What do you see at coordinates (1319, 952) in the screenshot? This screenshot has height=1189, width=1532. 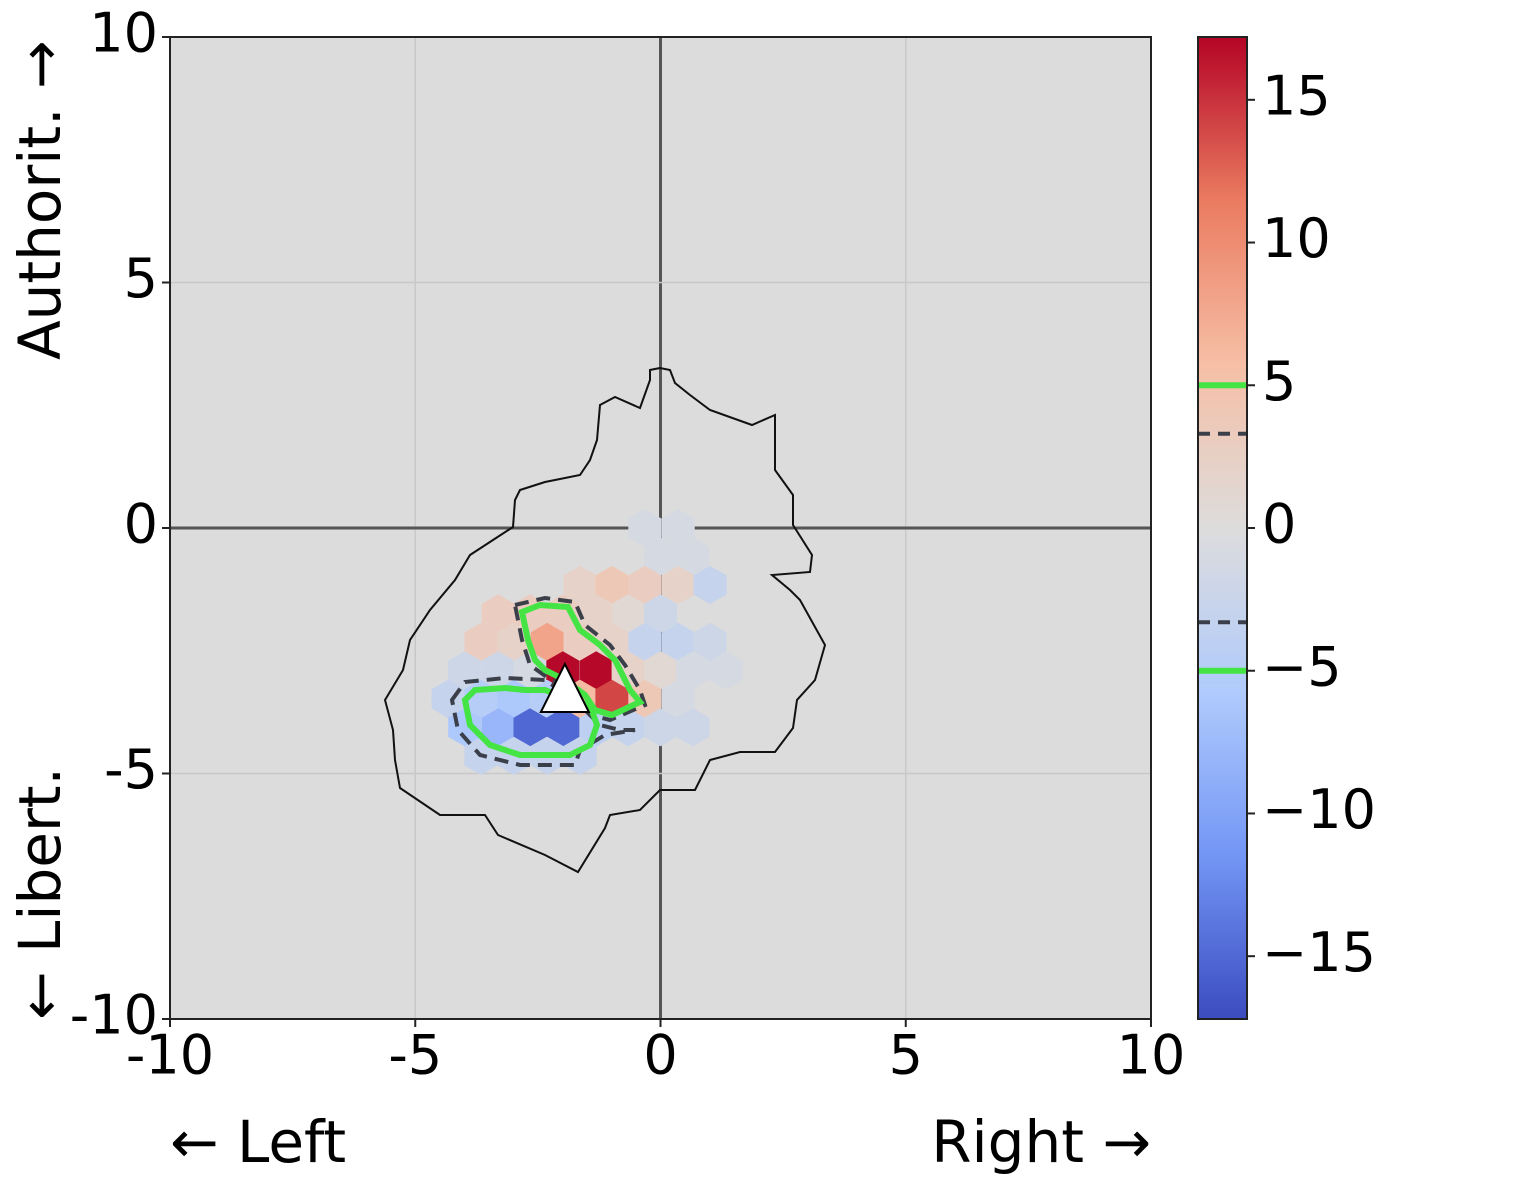 I see `colorbar-tick-label: −15` at bounding box center [1319, 952].